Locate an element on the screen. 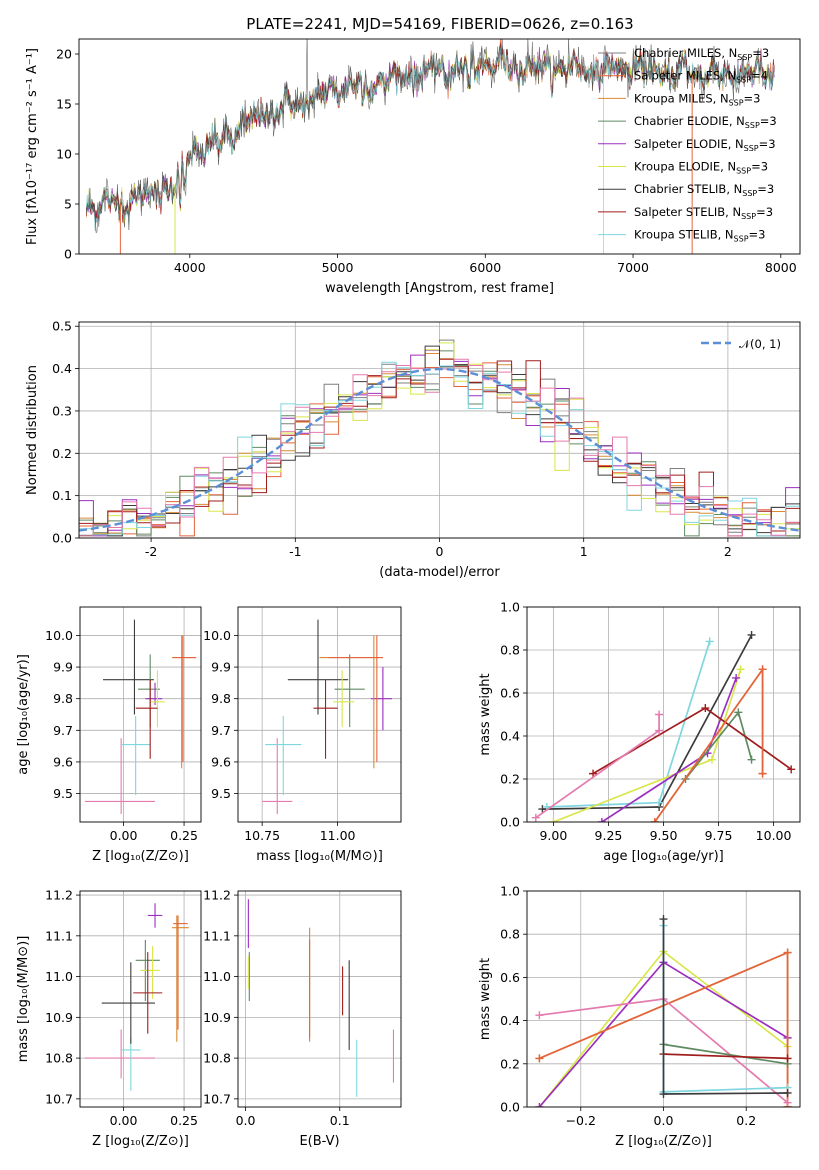 The image size is (819, 1170). age_vs_mass-xlabel: mass [log₁₀(M/M⊙)] is located at coordinates (319, 856).